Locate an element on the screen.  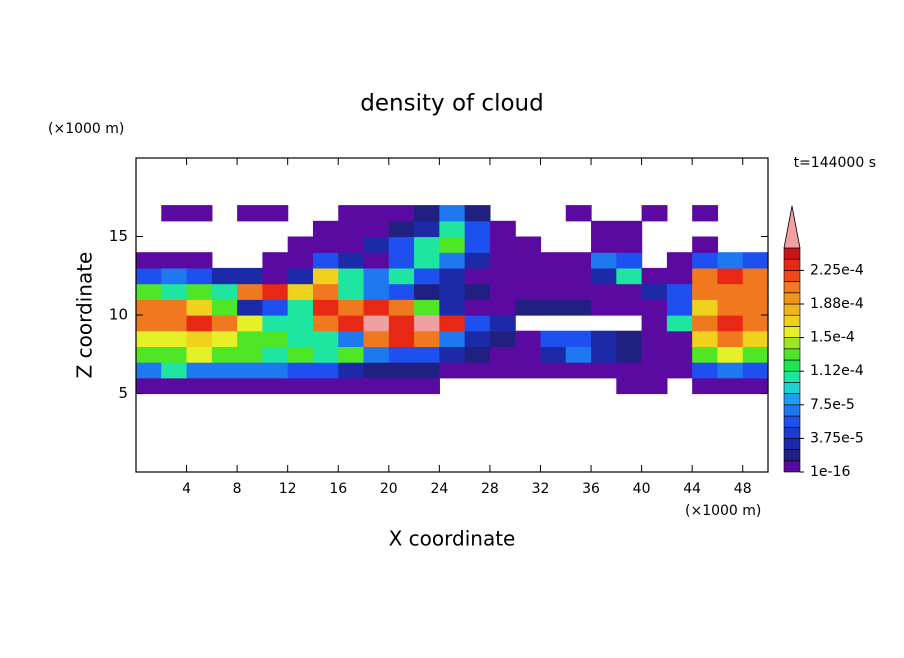
x-unit: (×1000 m) is located at coordinates (723, 511).